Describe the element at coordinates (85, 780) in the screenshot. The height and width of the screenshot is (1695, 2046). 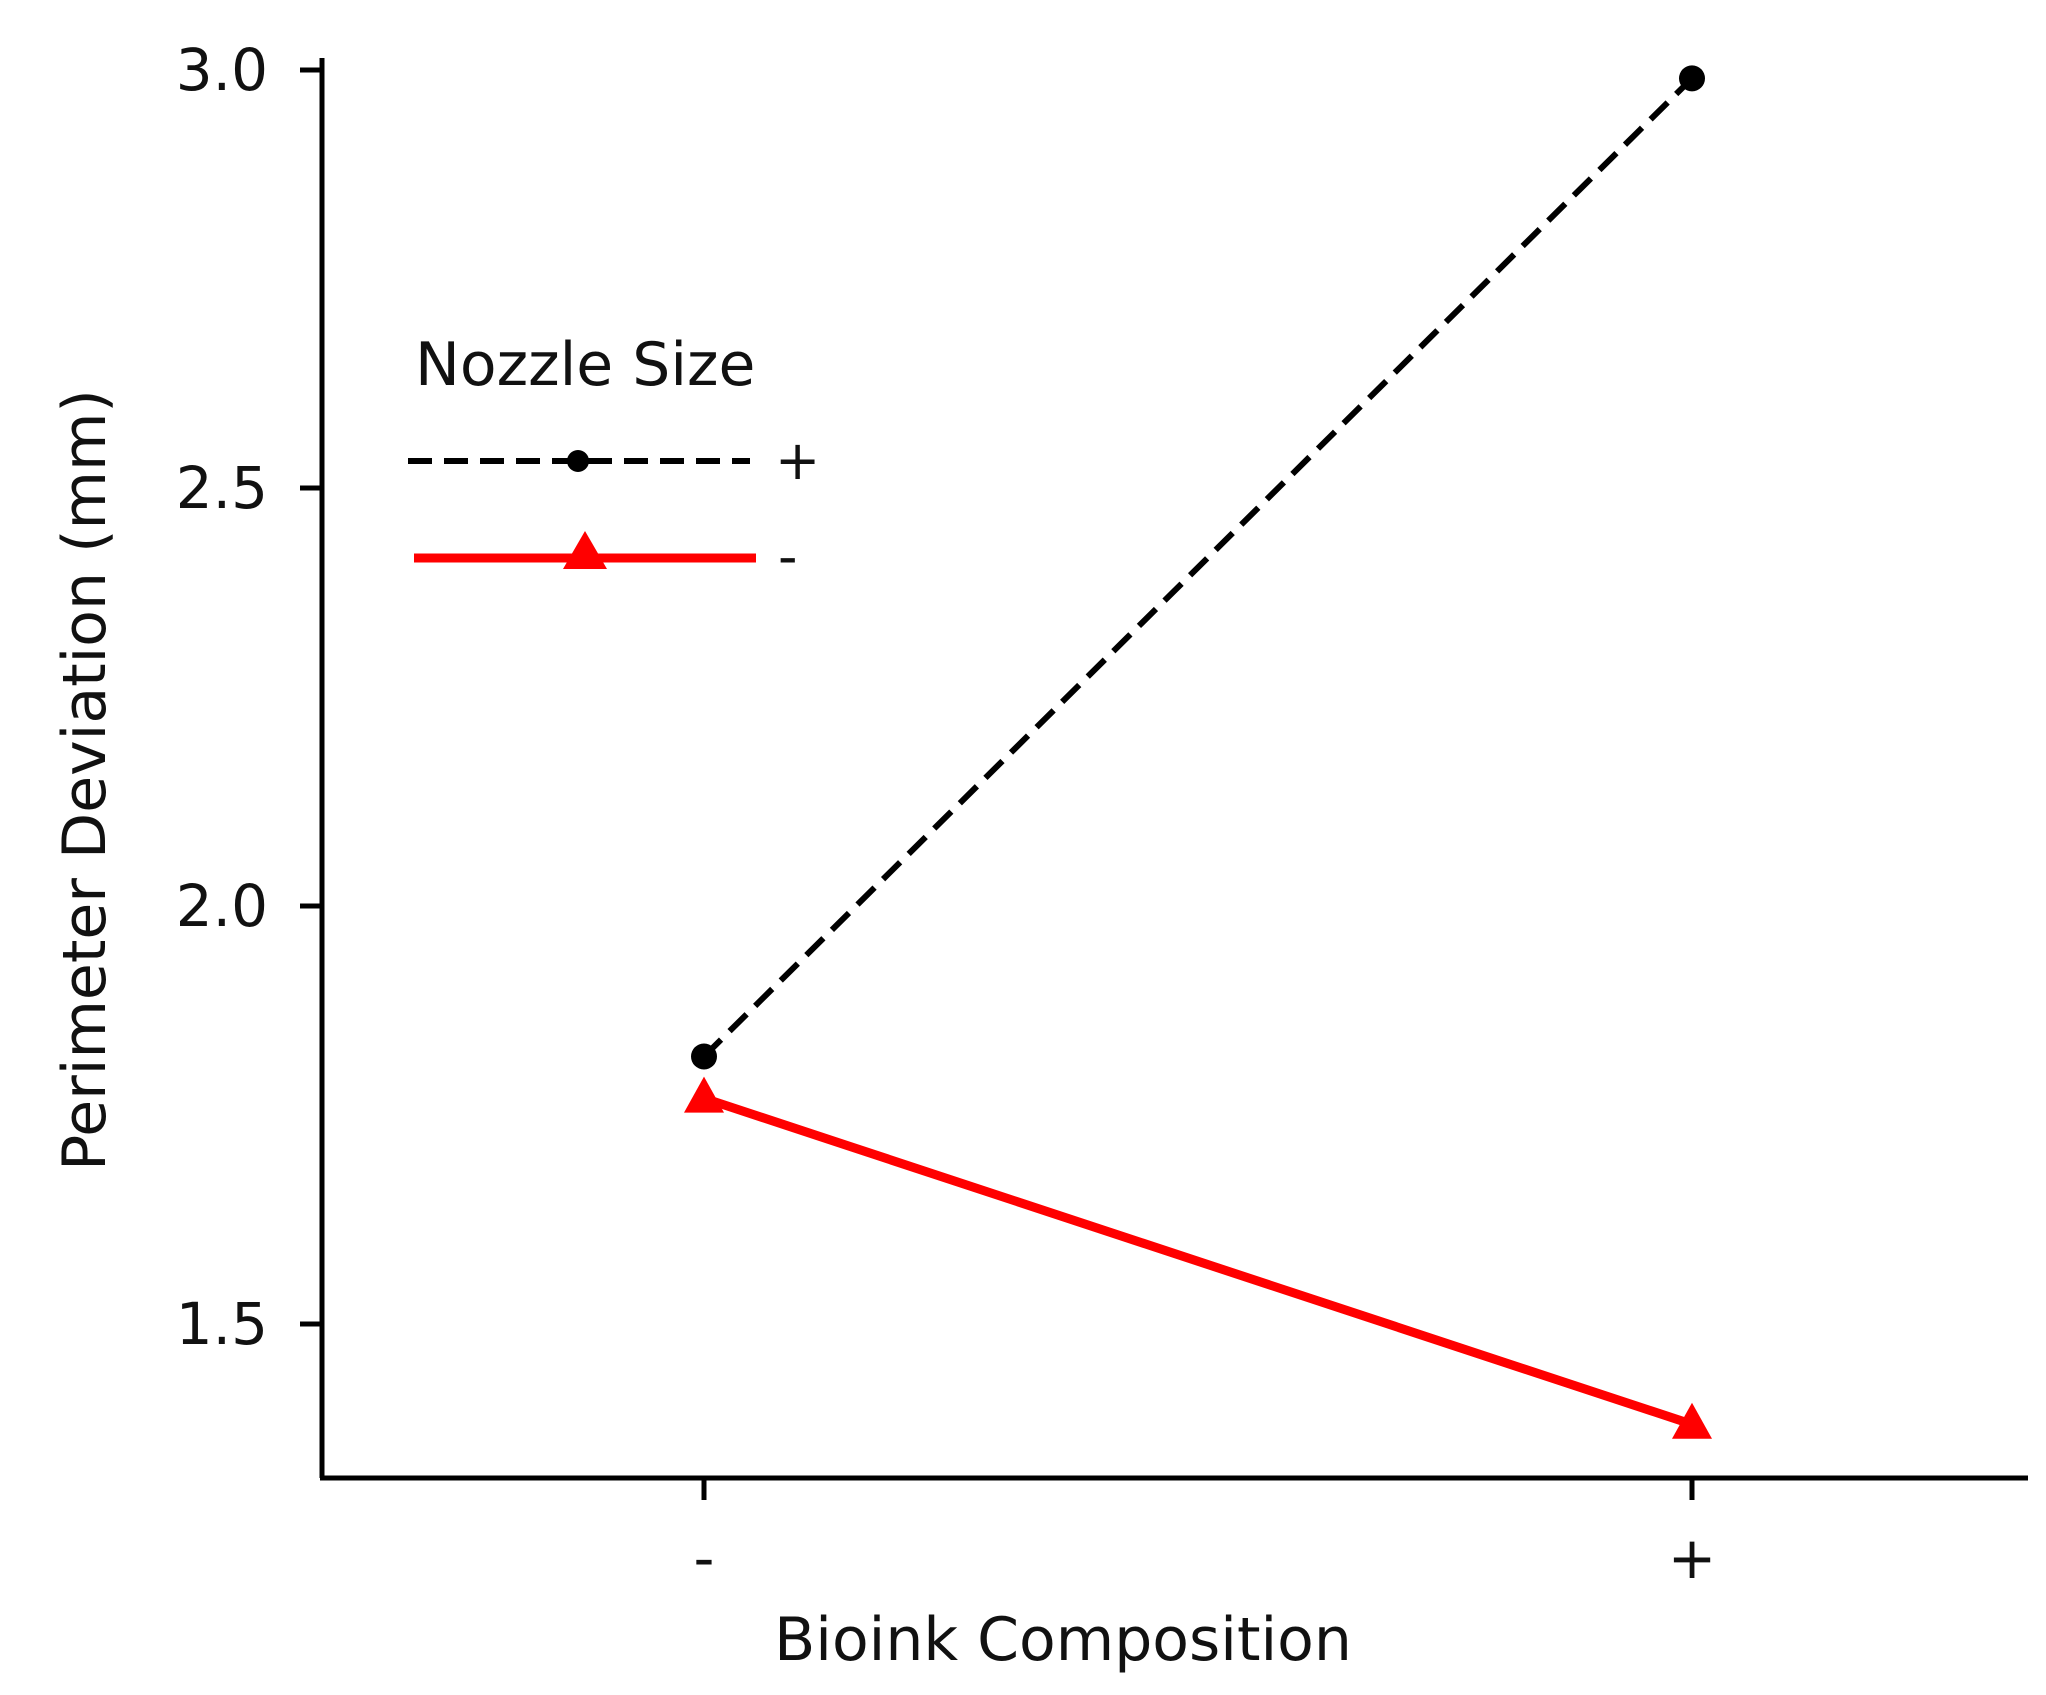
I see `y-axis-title: Perimeter Deviation (mm)` at that location.